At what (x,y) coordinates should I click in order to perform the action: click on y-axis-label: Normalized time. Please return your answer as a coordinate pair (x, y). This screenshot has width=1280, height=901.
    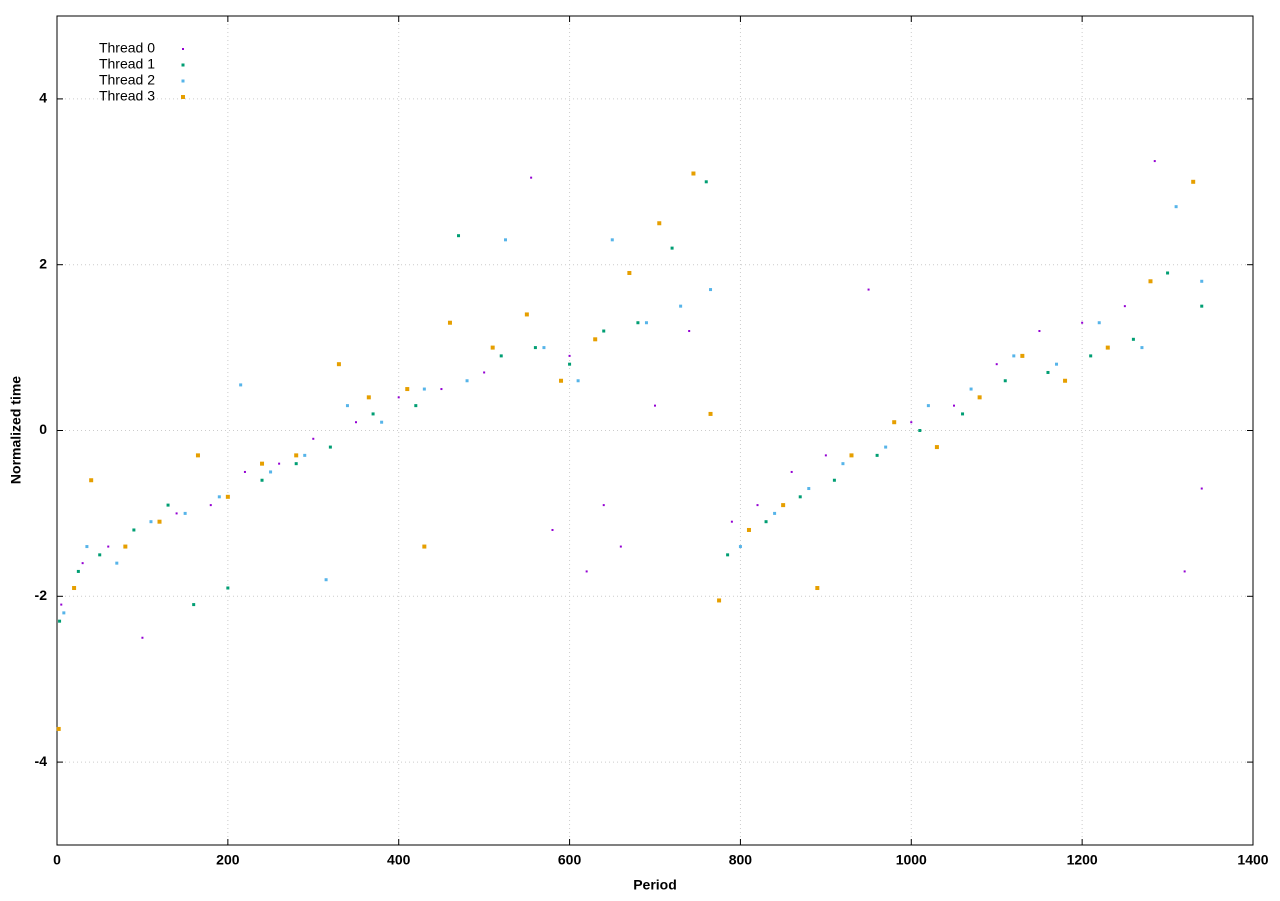
    Looking at the image, I should click on (16, 430).